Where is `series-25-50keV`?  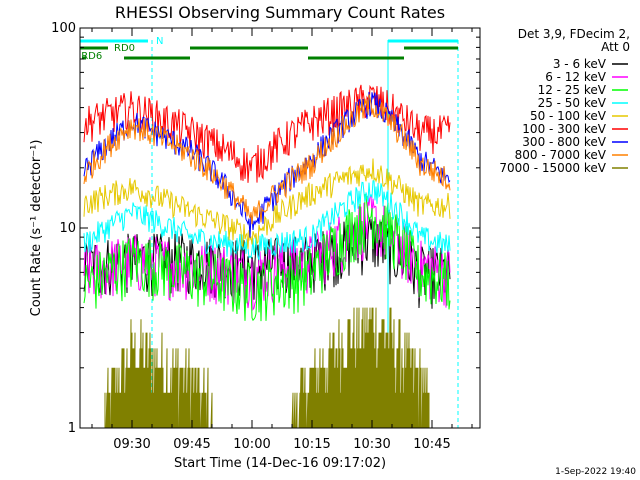
series-25-50keV is located at coordinates (267, 220).